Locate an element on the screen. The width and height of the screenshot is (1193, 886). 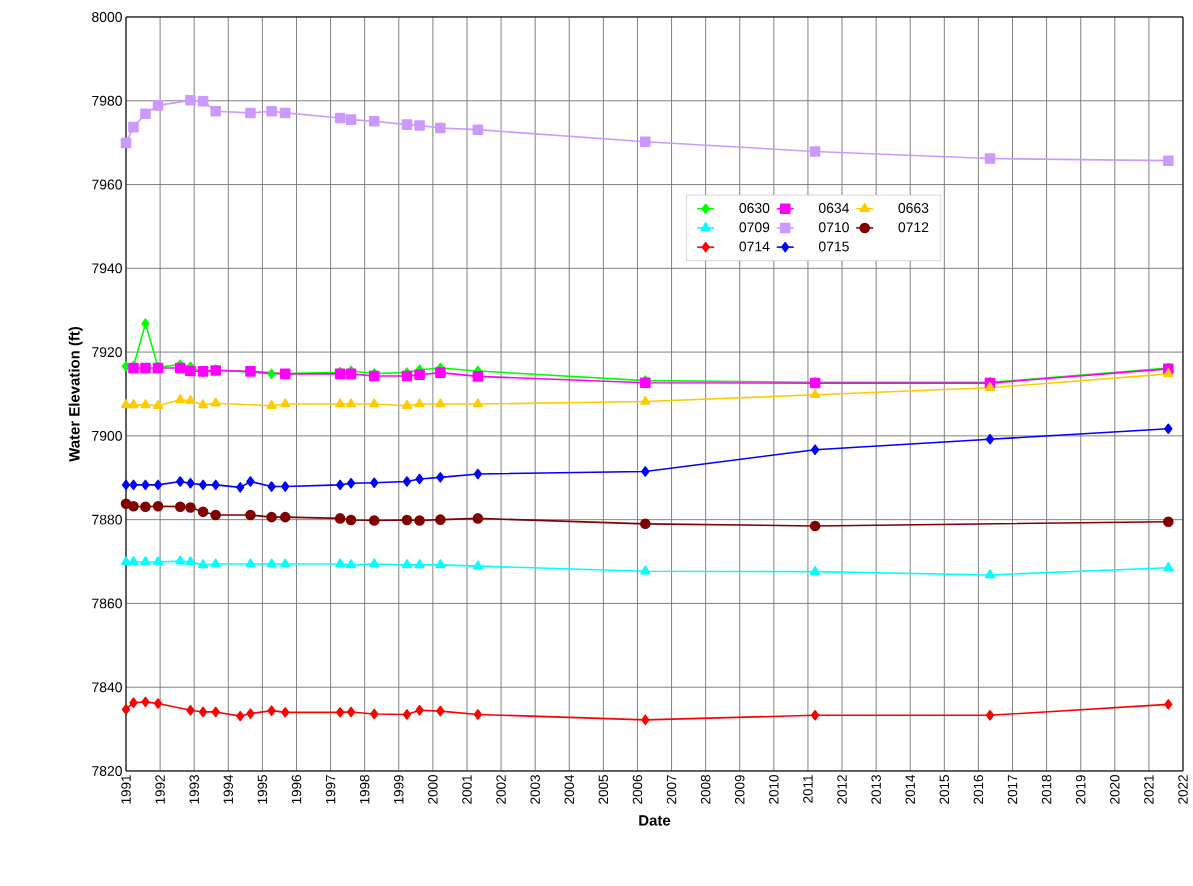
legend-label: 0712 is located at coordinates (913, 227).